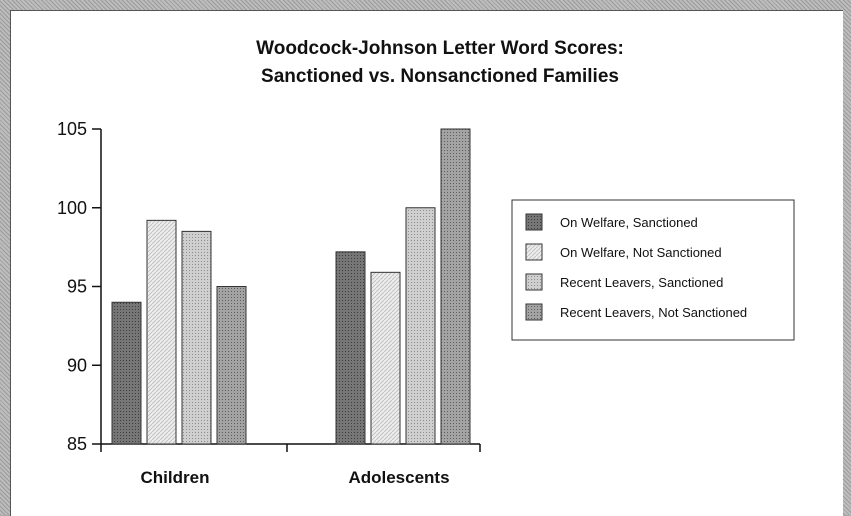  What do you see at coordinates (72, 129) in the screenshot?
I see `y-tick-label: 105` at bounding box center [72, 129].